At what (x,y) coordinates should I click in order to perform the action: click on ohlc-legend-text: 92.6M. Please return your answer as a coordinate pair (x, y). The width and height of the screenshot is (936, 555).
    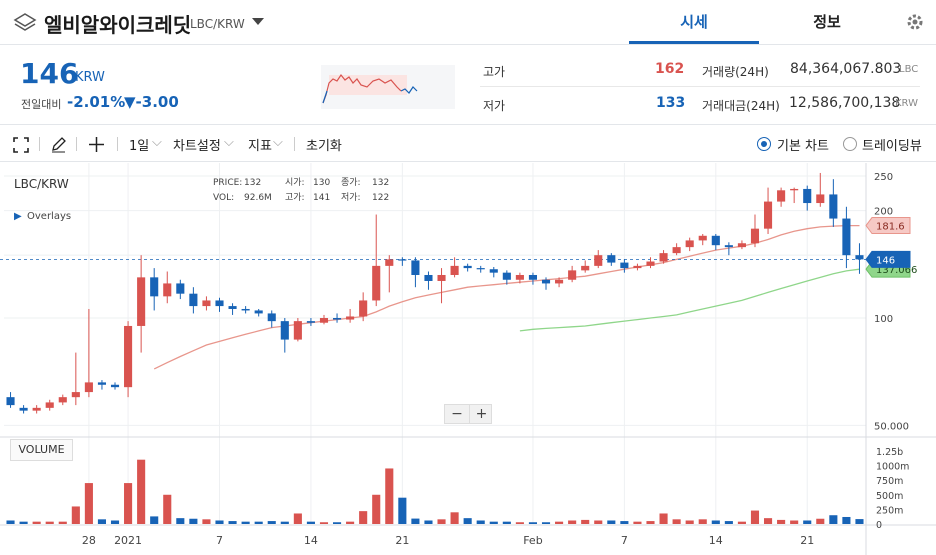
    Looking at the image, I should click on (258, 198).